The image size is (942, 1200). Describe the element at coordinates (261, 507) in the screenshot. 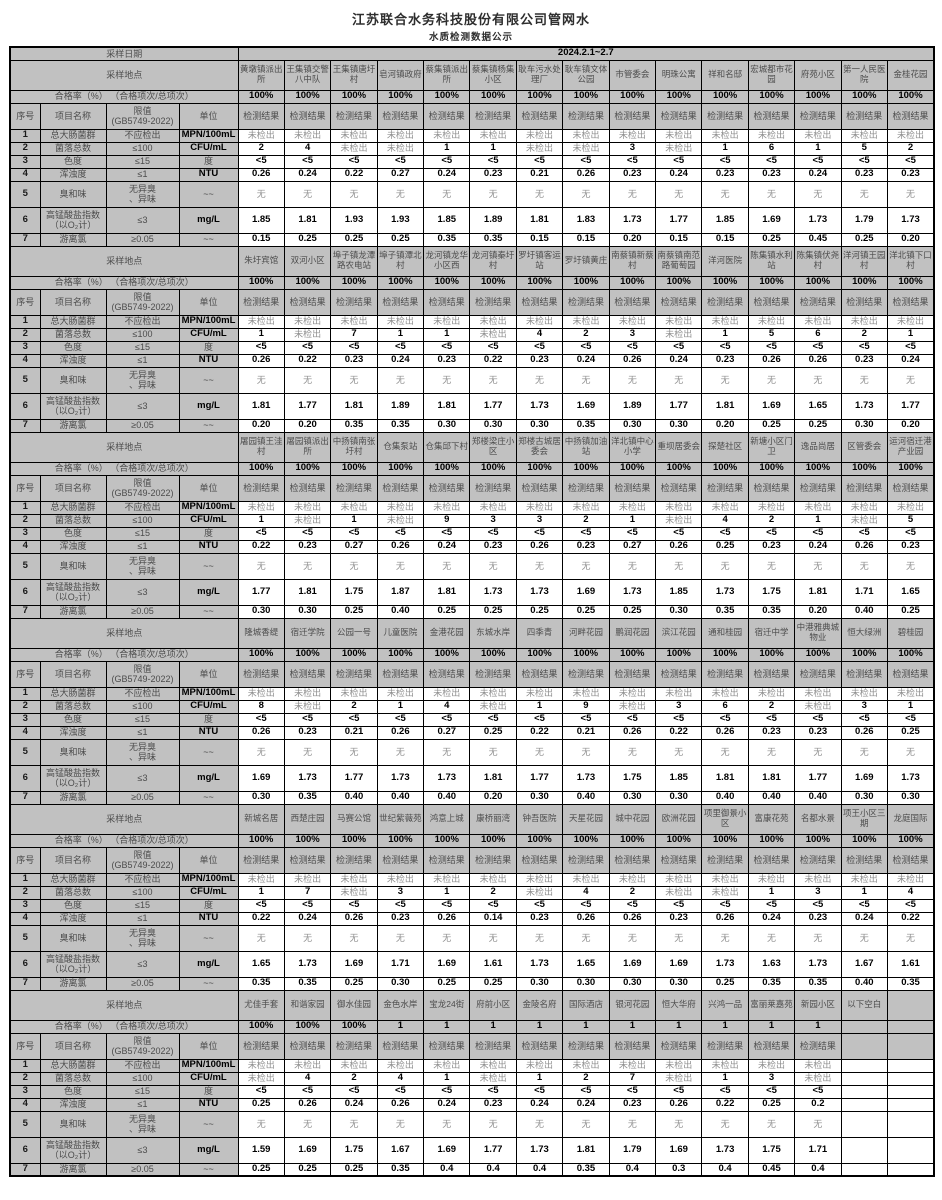

I see `result-cell-s3-r1-c1: 未检出` at that location.